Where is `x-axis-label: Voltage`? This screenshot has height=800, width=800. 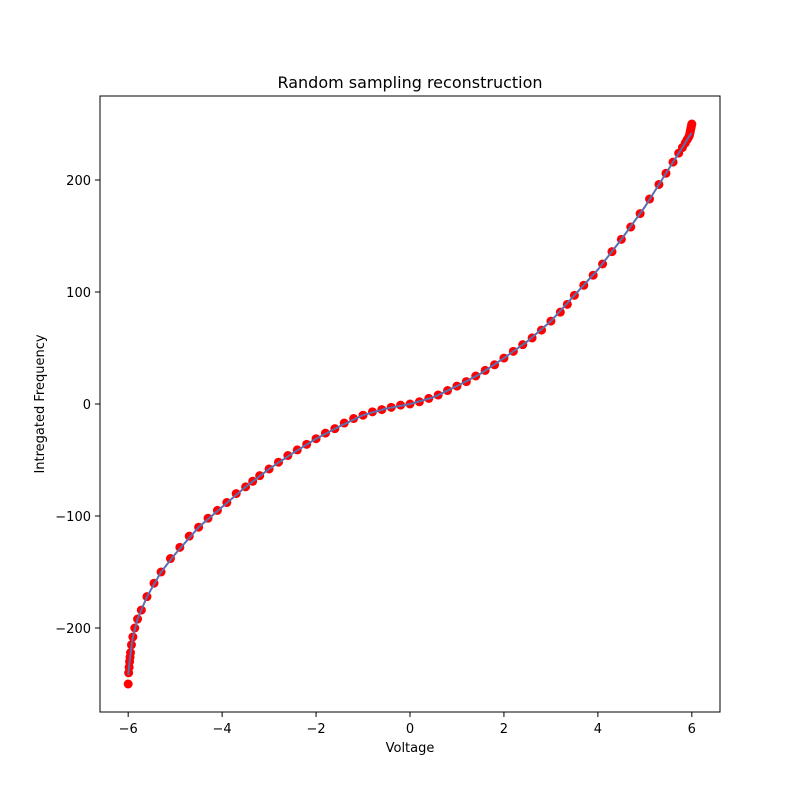
x-axis-label: Voltage is located at coordinates (410, 748).